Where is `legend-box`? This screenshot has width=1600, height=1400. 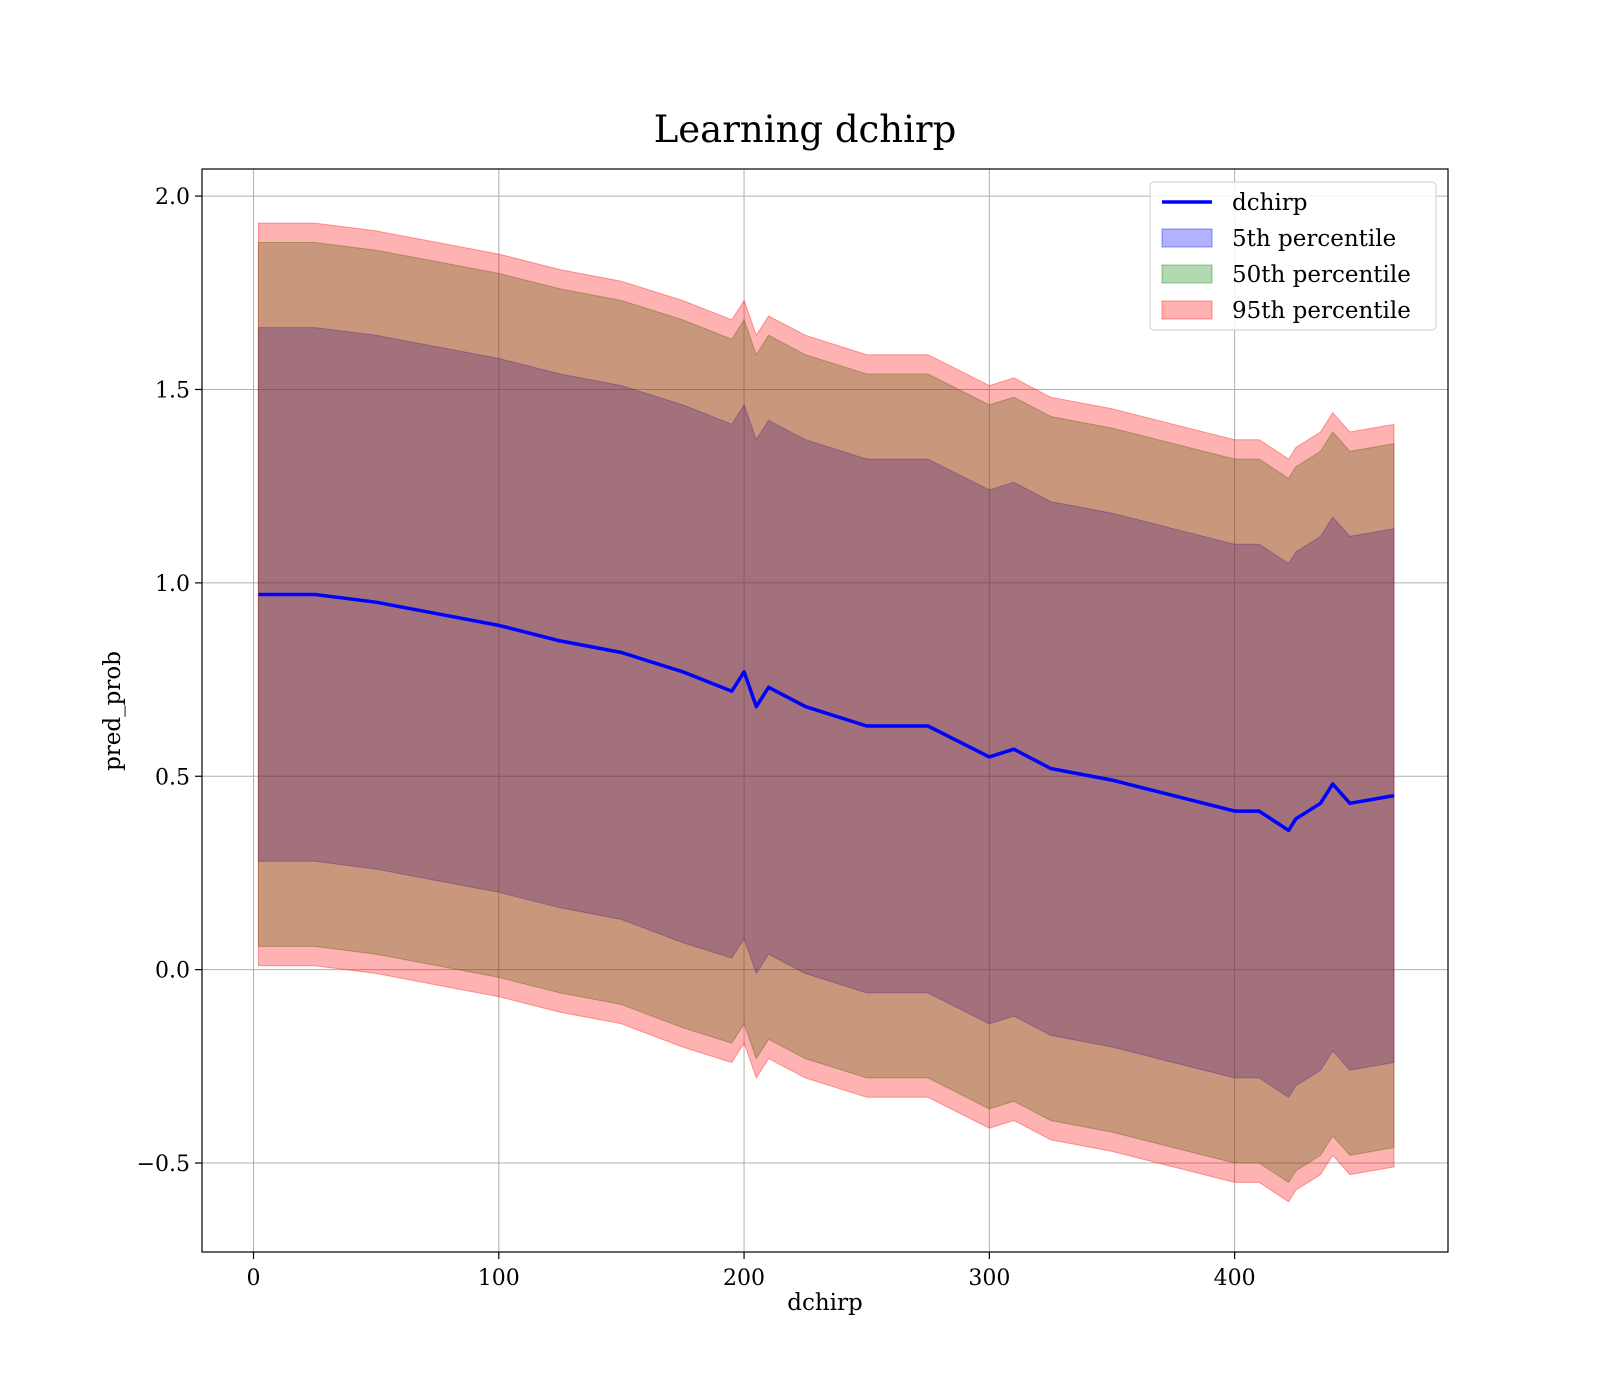
legend-box is located at coordinates (1293, 256).